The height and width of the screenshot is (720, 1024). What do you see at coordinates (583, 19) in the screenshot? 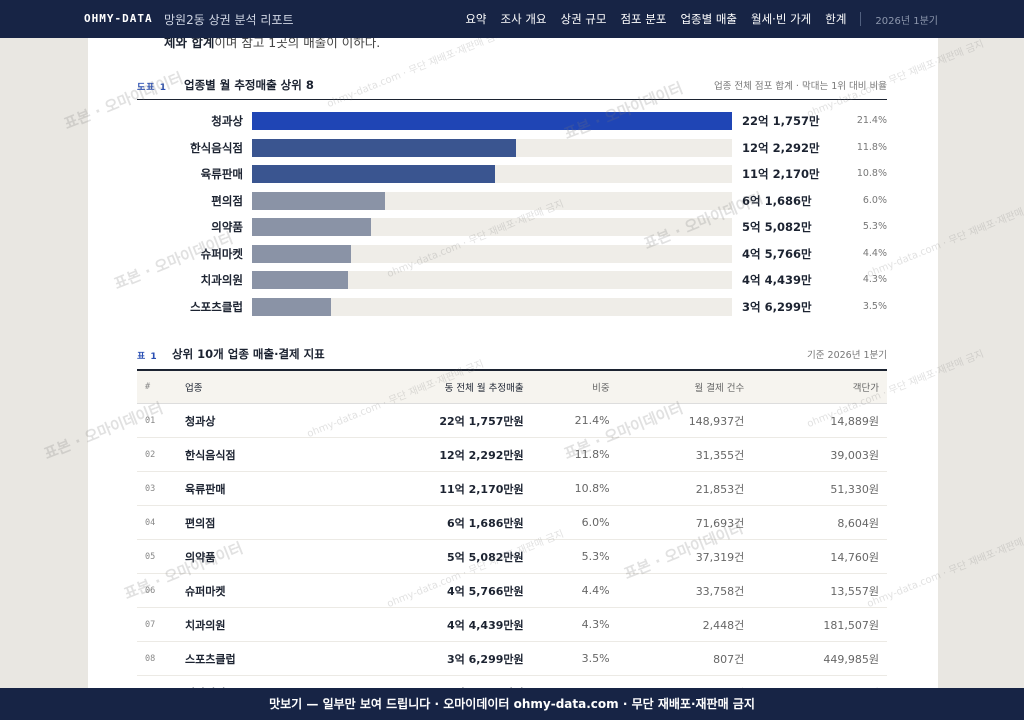
I see `nav-market-size: 상권 규모` at bounding box center [583, 19].